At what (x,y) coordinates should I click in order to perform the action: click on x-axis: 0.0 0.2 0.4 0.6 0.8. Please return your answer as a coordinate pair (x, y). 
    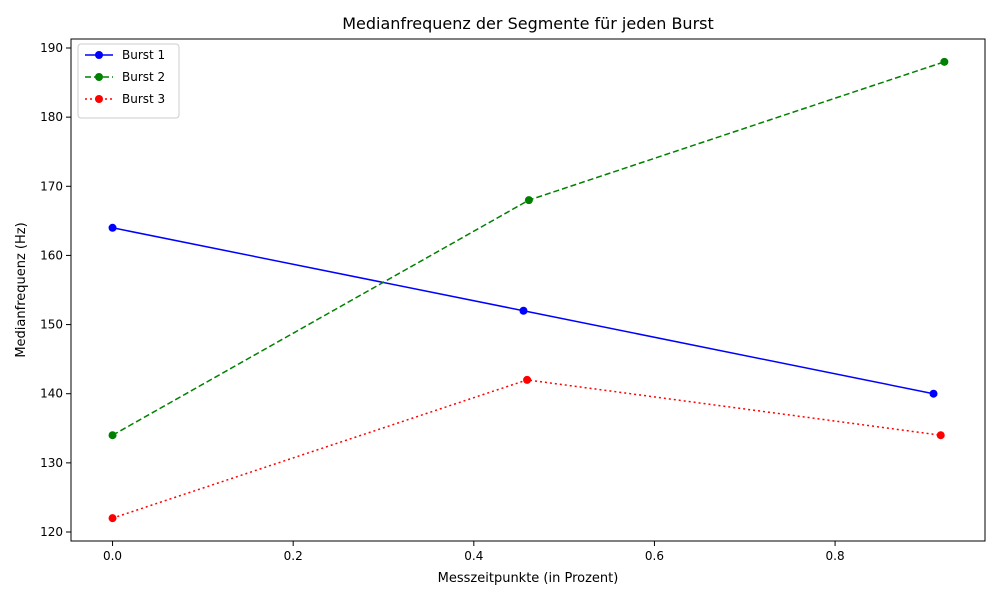
    Looking at the image, I should click on (474, 552).